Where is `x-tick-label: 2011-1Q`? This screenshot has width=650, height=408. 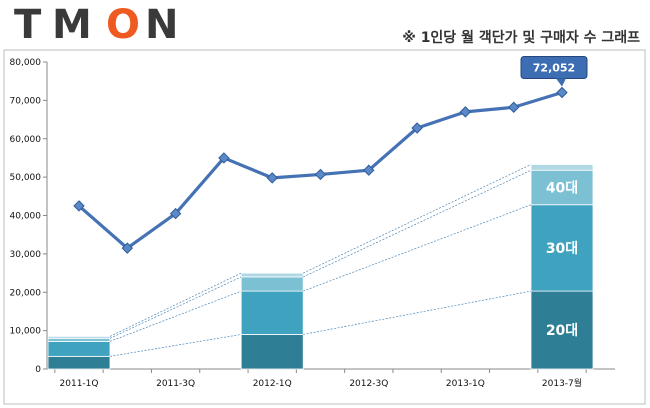 x-tick-label: 2011-1Q is located at coordinates (79, 384).